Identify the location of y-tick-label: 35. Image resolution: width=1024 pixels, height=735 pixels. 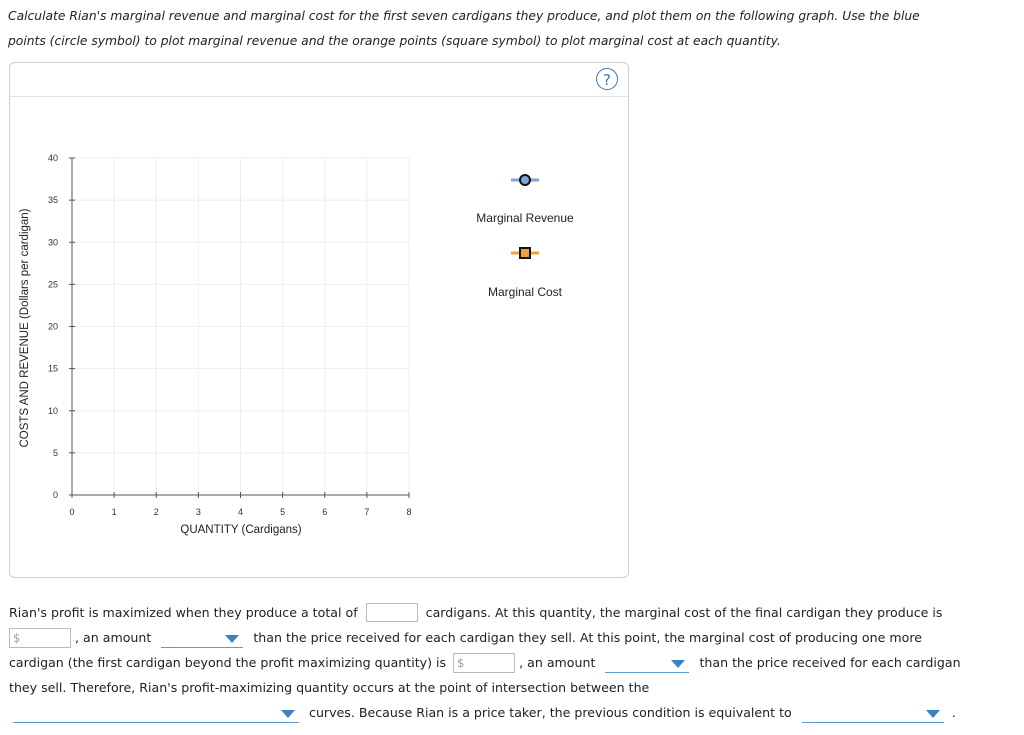
(53, 200).